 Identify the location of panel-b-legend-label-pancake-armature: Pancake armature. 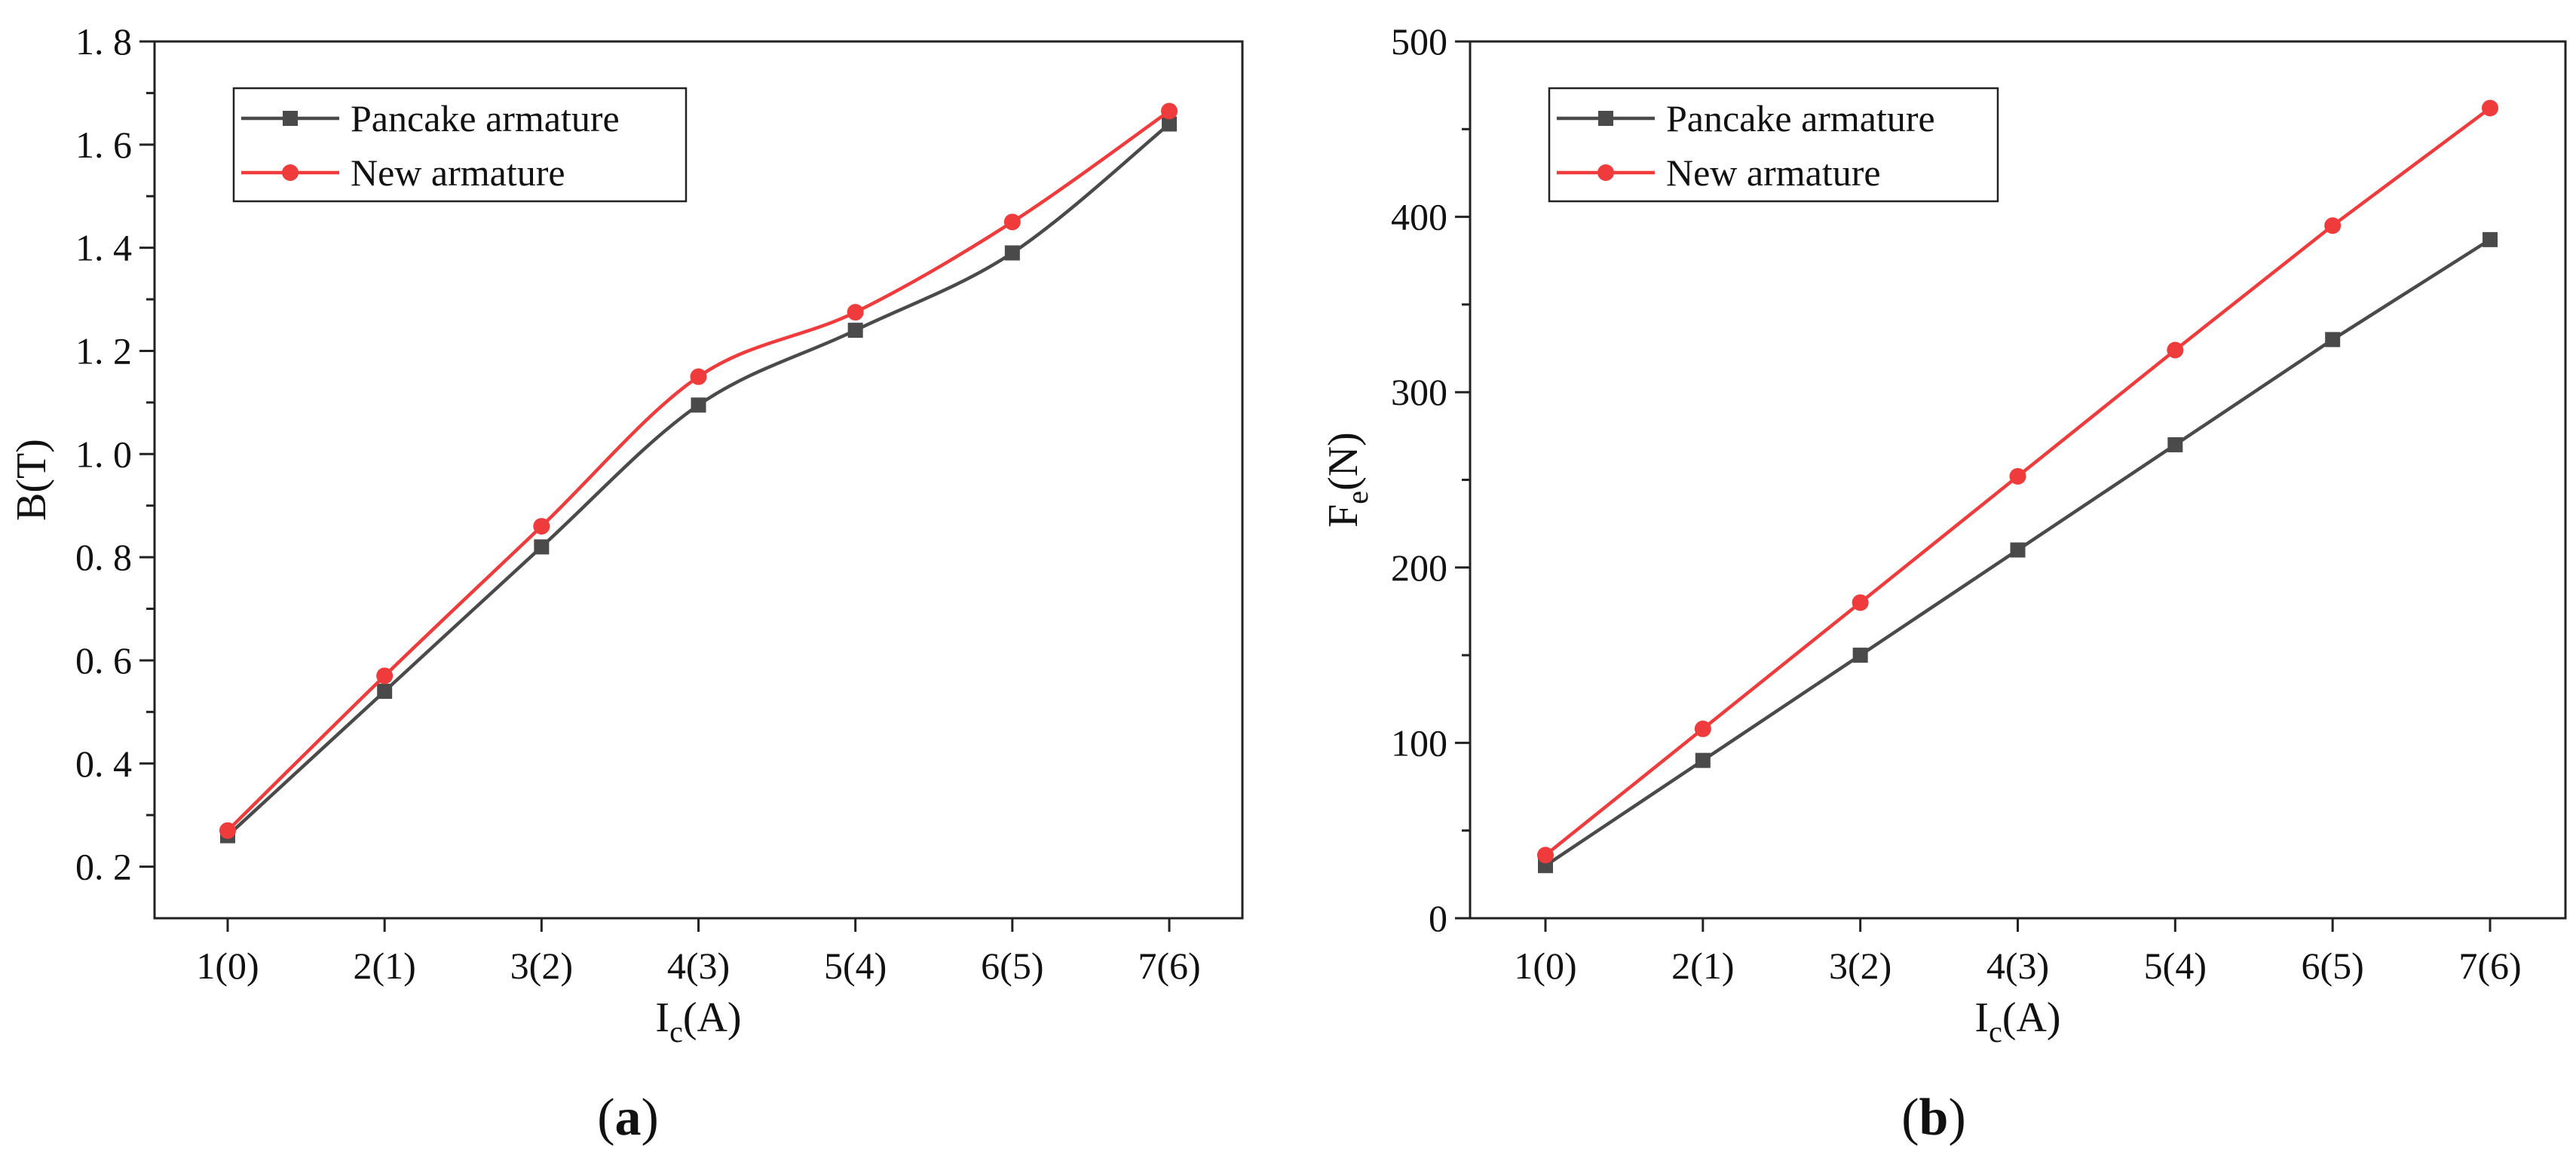
(1800, 118).